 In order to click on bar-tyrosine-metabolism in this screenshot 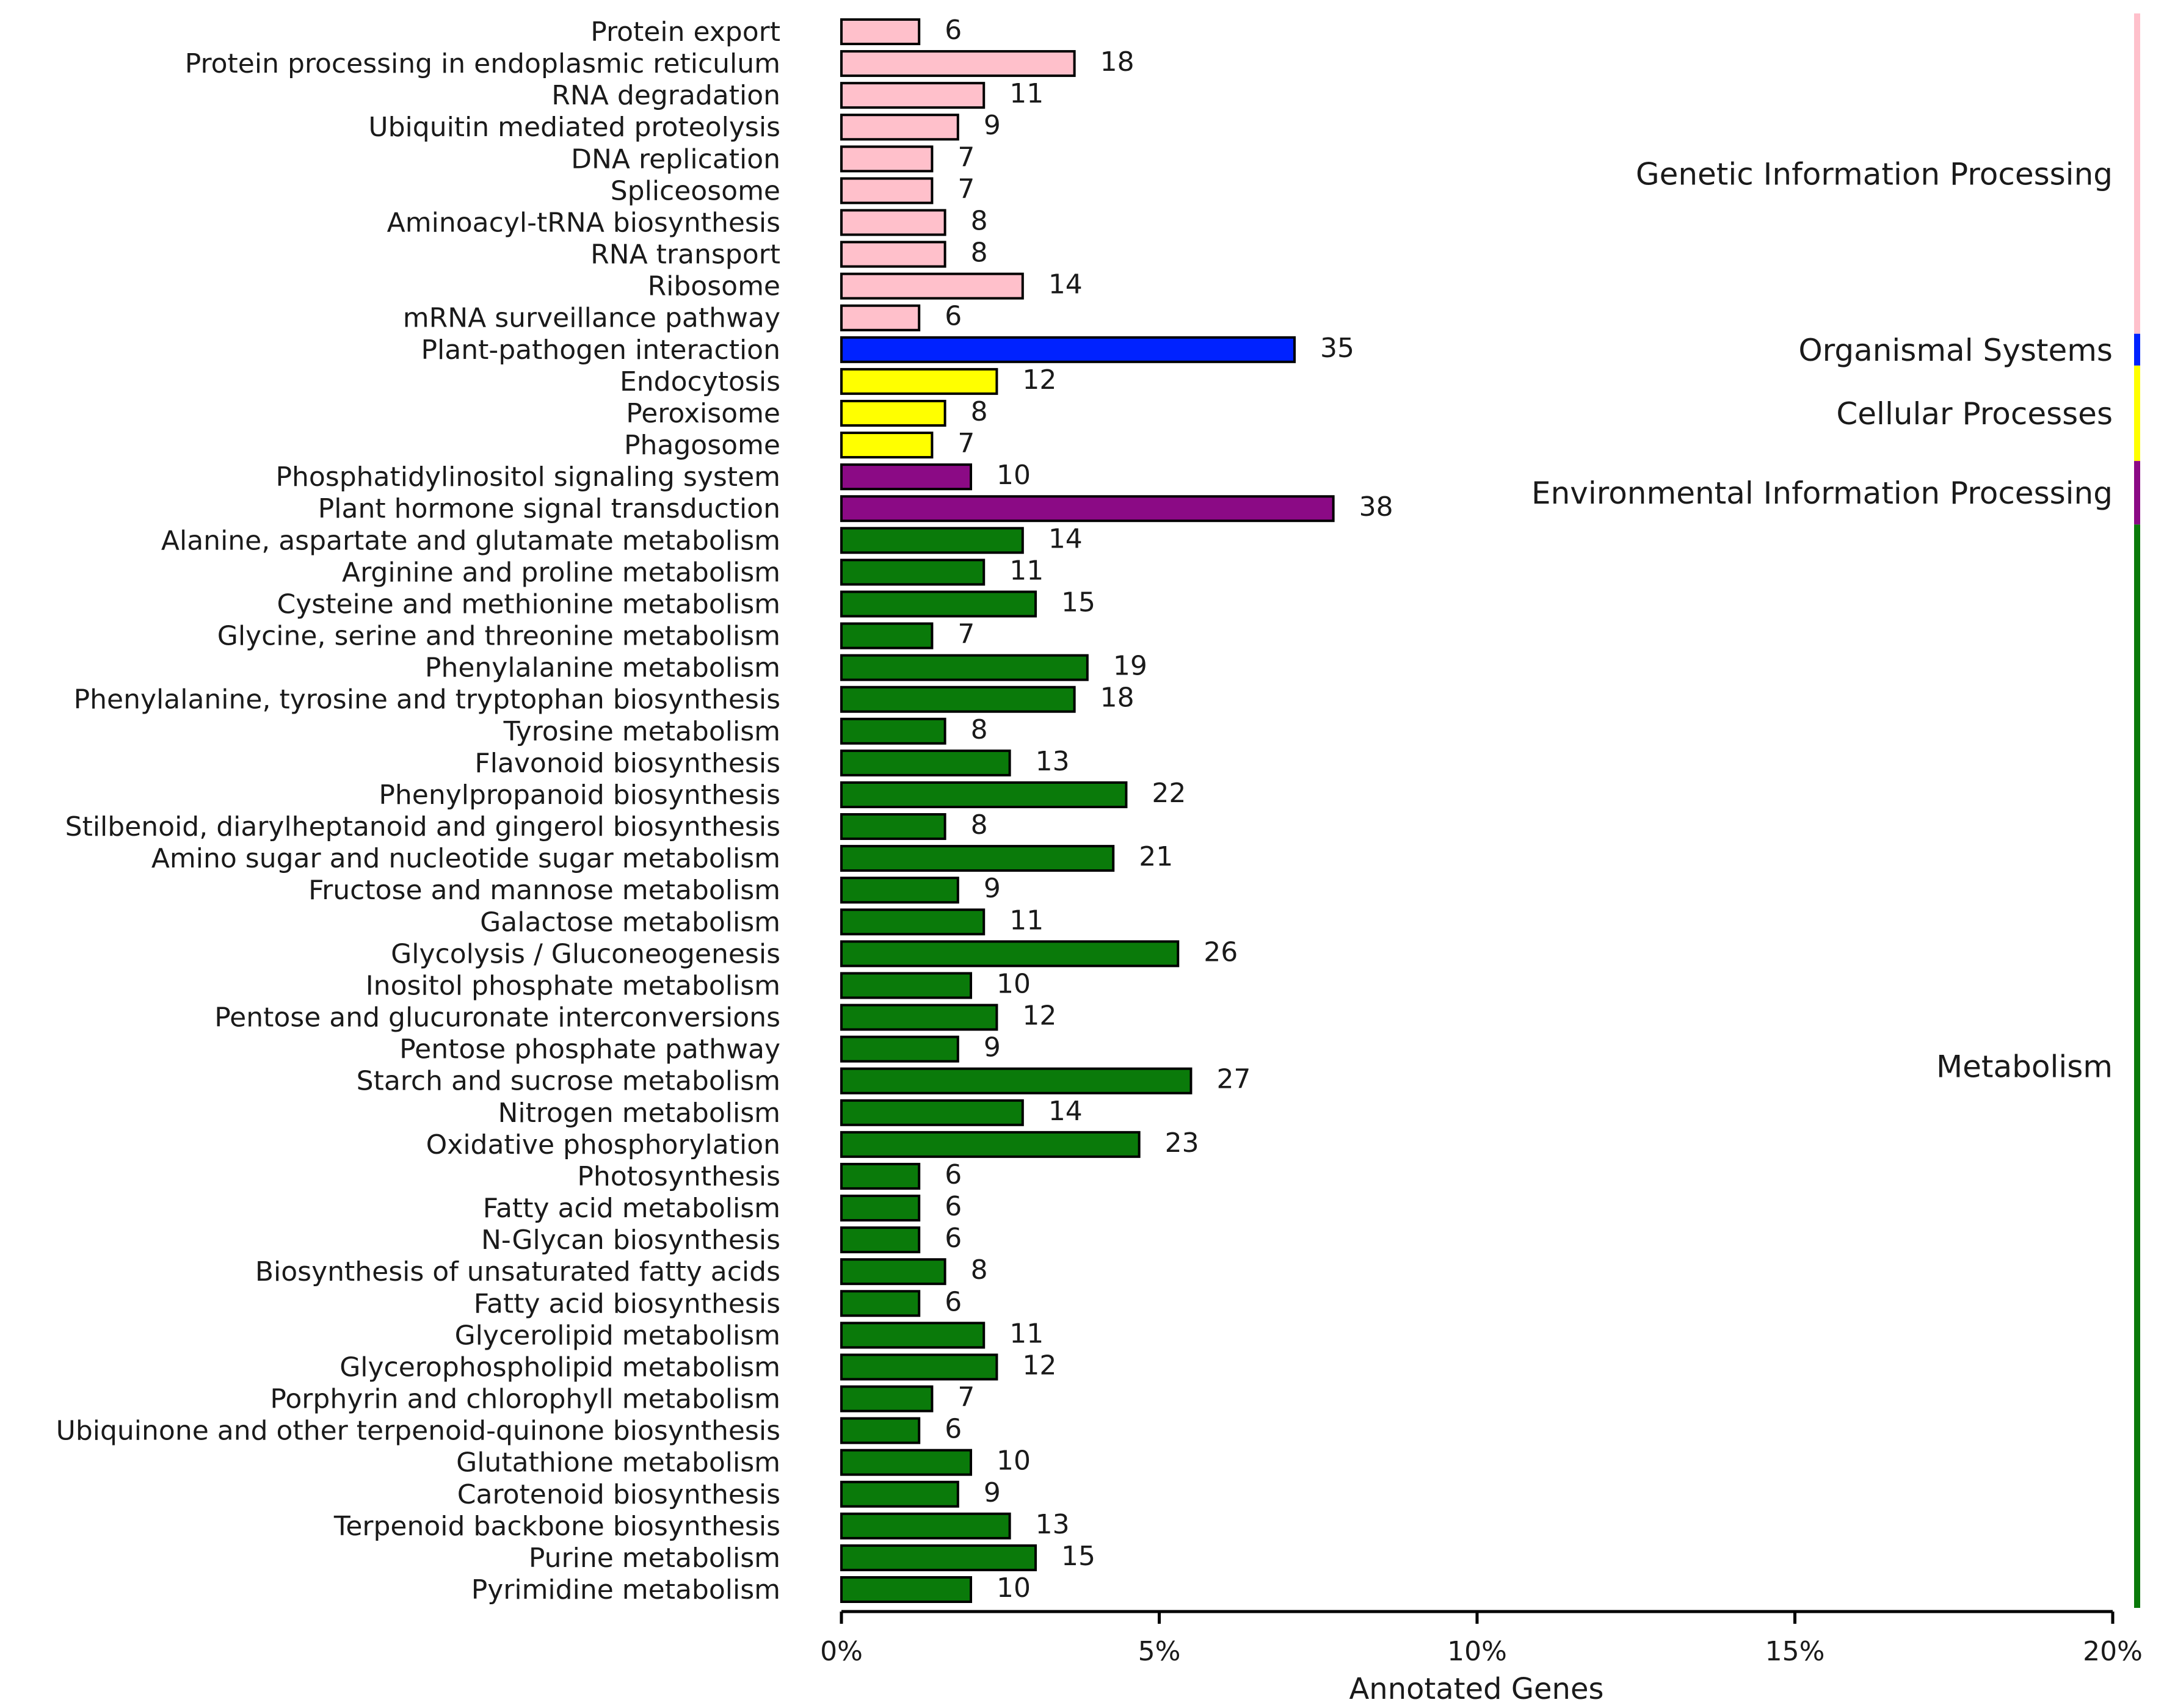, I will do `click(893, 731)`.